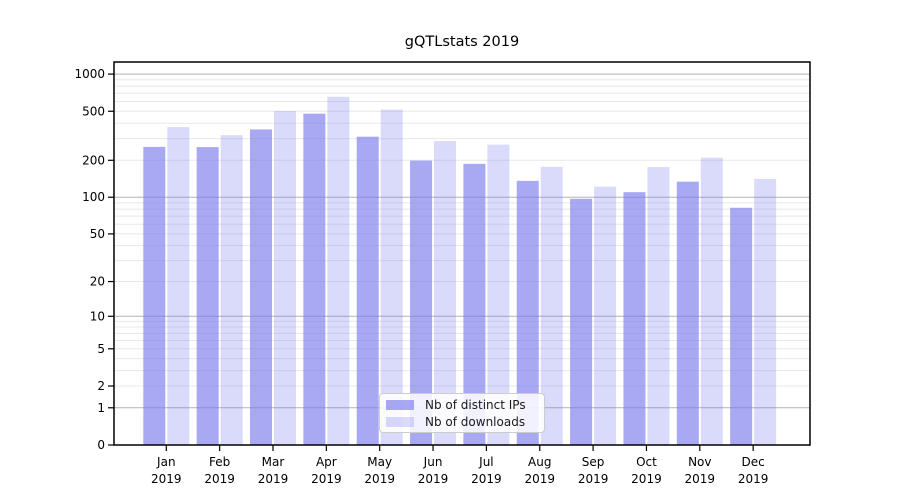 The height and width of the screenshot is (500, 900). I want to click on chart-title: gQTLstats 2019, so click(462, 42).